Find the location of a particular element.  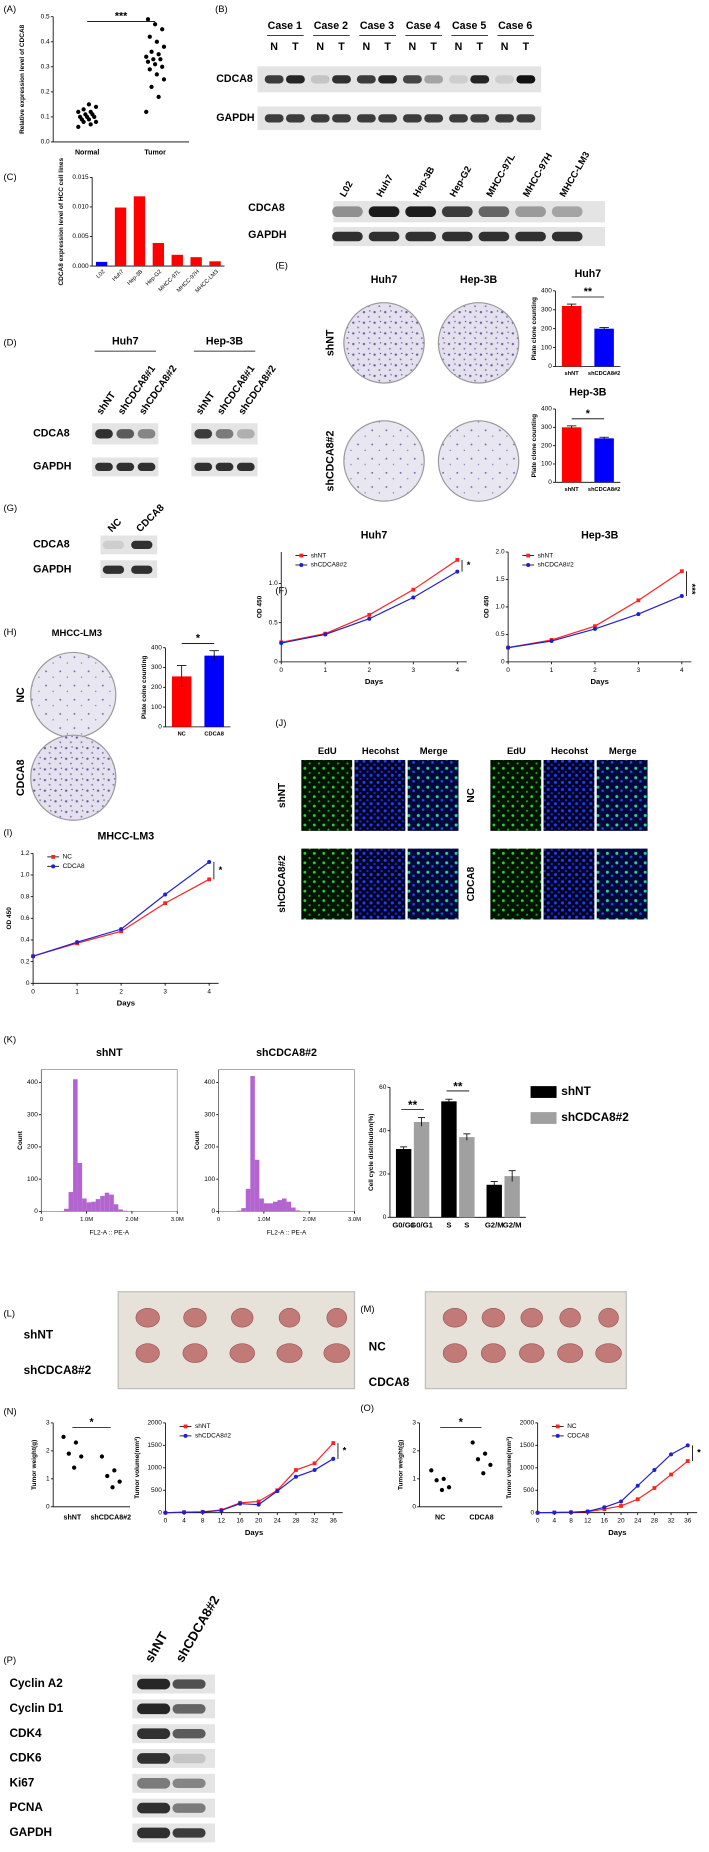

y-tick-label: 1 is located at coordinates (414, 1479).